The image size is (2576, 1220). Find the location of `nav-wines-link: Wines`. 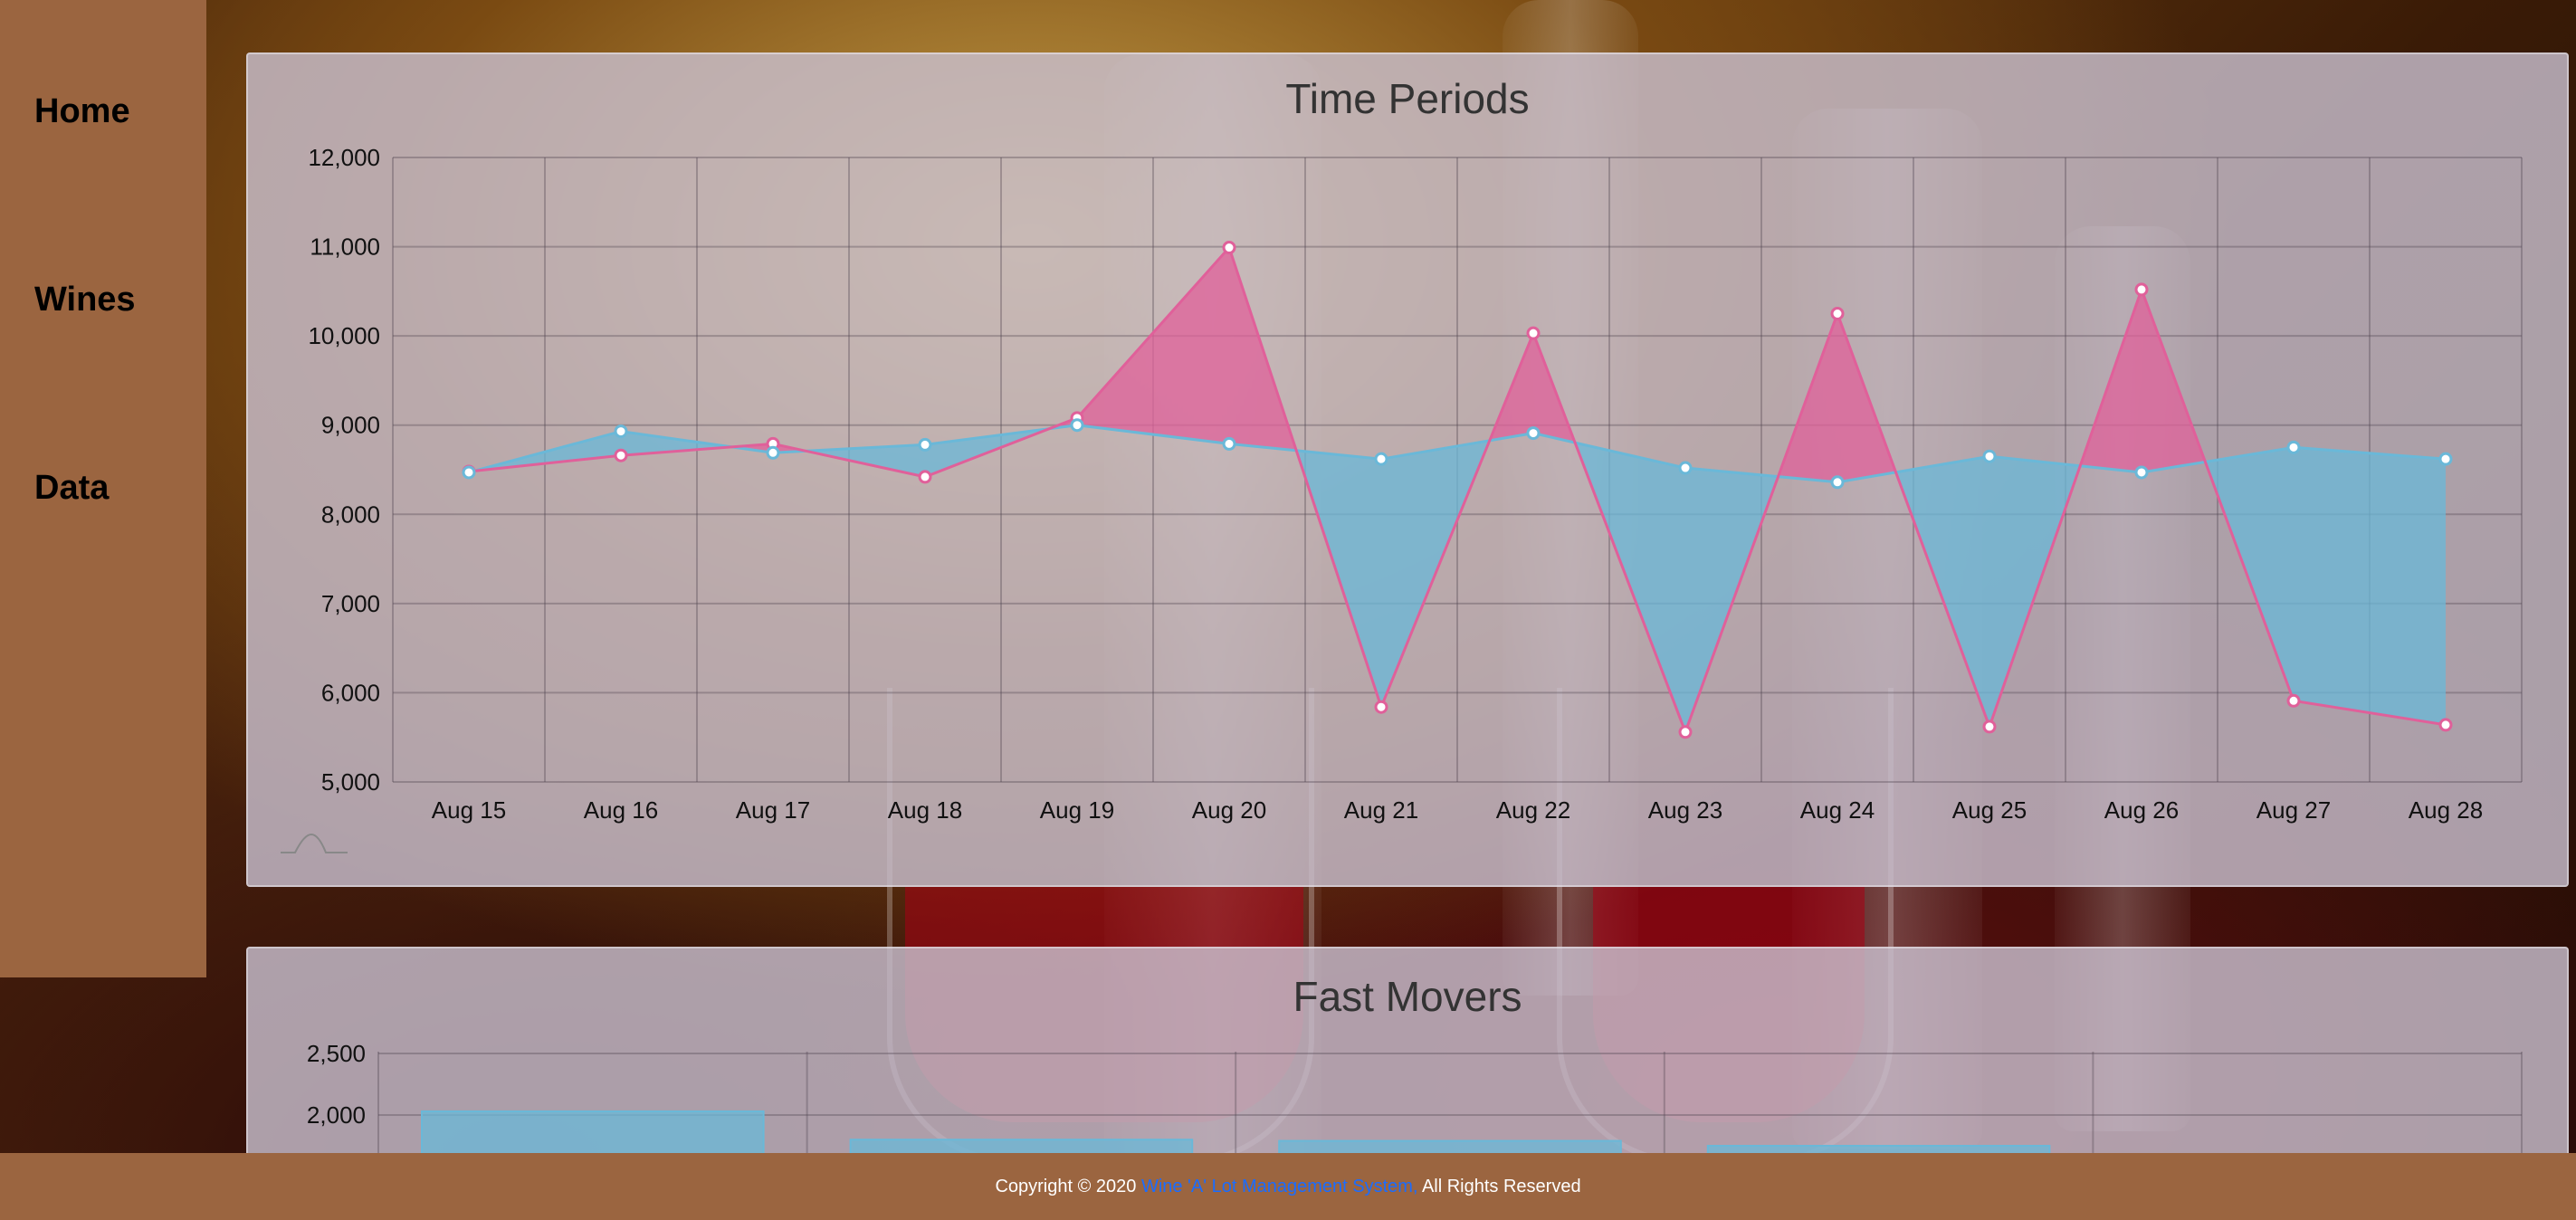

nav-wines-link: Wines is located at coordinates (85, 300).